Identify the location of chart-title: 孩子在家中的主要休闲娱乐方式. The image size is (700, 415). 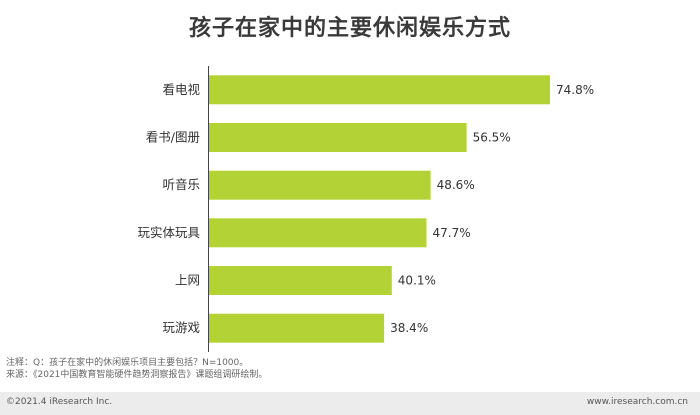
(349, 28).